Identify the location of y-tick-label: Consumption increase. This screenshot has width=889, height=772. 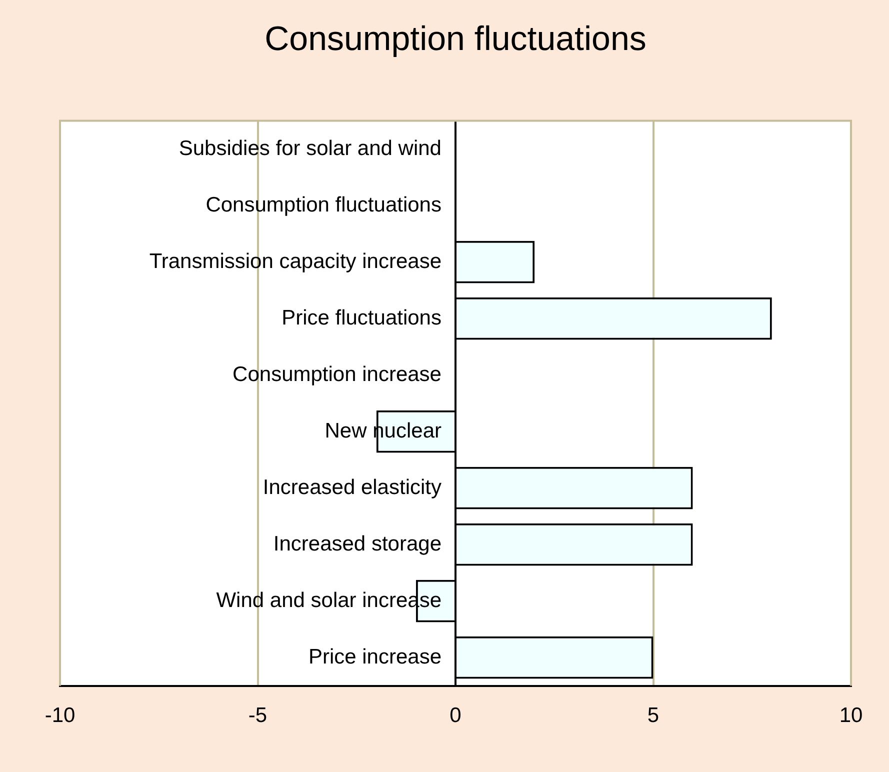
(337, 374).